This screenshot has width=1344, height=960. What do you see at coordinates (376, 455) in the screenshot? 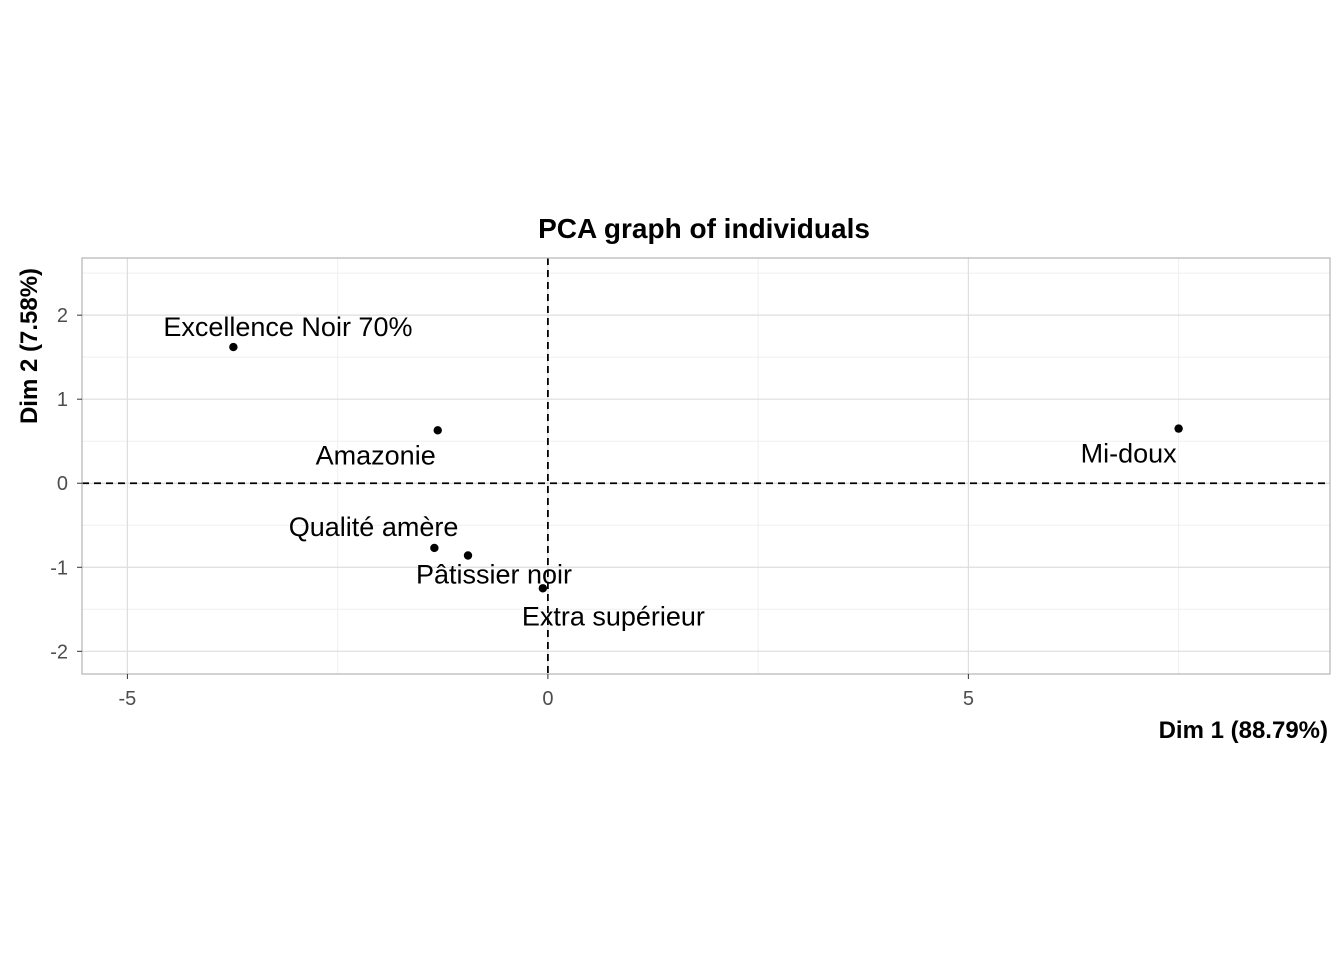
I see `point-label: Amazonie` at bounding box center [376, 455].